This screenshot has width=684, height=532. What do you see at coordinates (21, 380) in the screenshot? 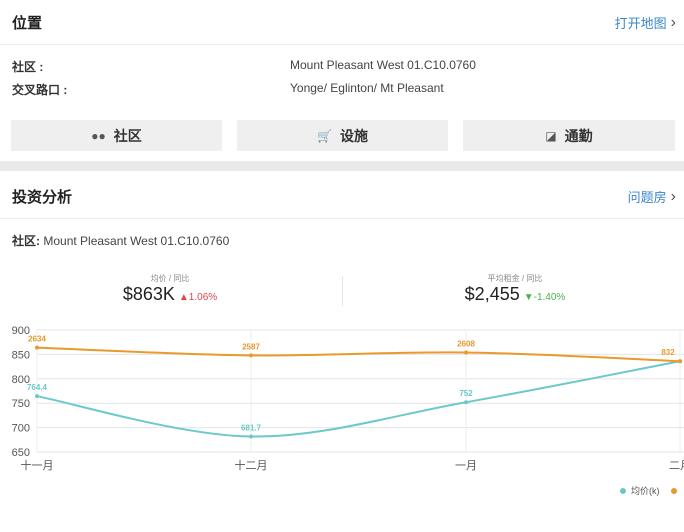
I see `y-tick-label: 800` at bounding box center [21, 380].